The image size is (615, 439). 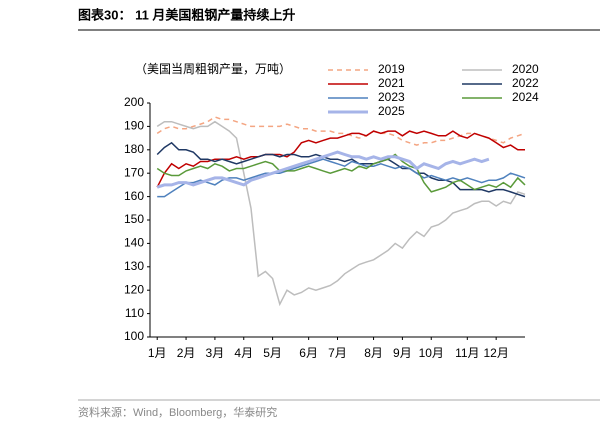 What do you see at coordinates (134, 289) in the screenshot?
I see `y-tick-label: 120` at bounding box center [134, 289].